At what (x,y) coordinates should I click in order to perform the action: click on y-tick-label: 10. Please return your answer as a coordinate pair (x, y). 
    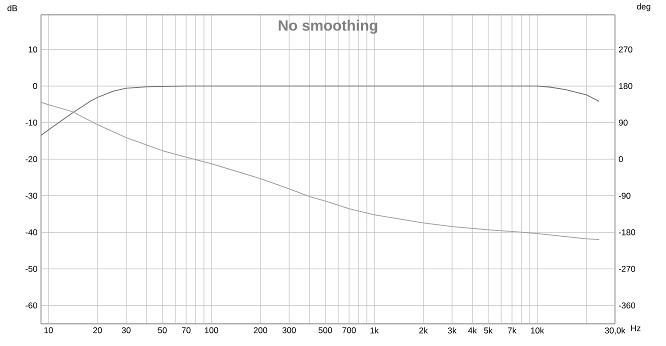
    Looking at the image, I should click on (33, 49).